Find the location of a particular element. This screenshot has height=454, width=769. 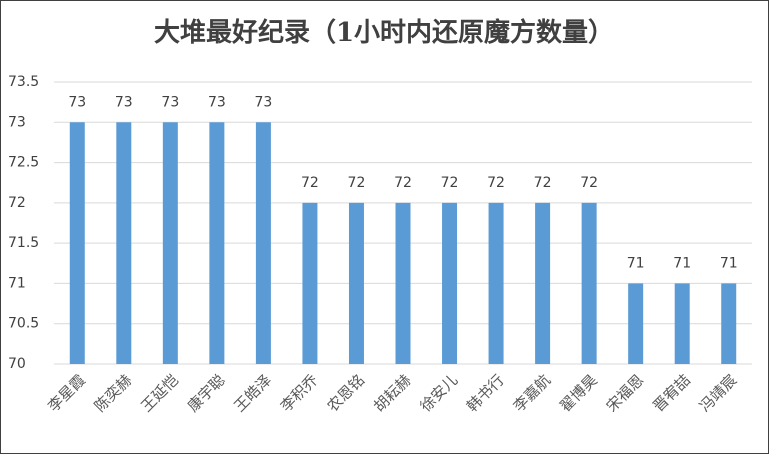

chart-title: 大堆最好纪录（1小时内还原魔方数量） is located at coordinates (384, 32).